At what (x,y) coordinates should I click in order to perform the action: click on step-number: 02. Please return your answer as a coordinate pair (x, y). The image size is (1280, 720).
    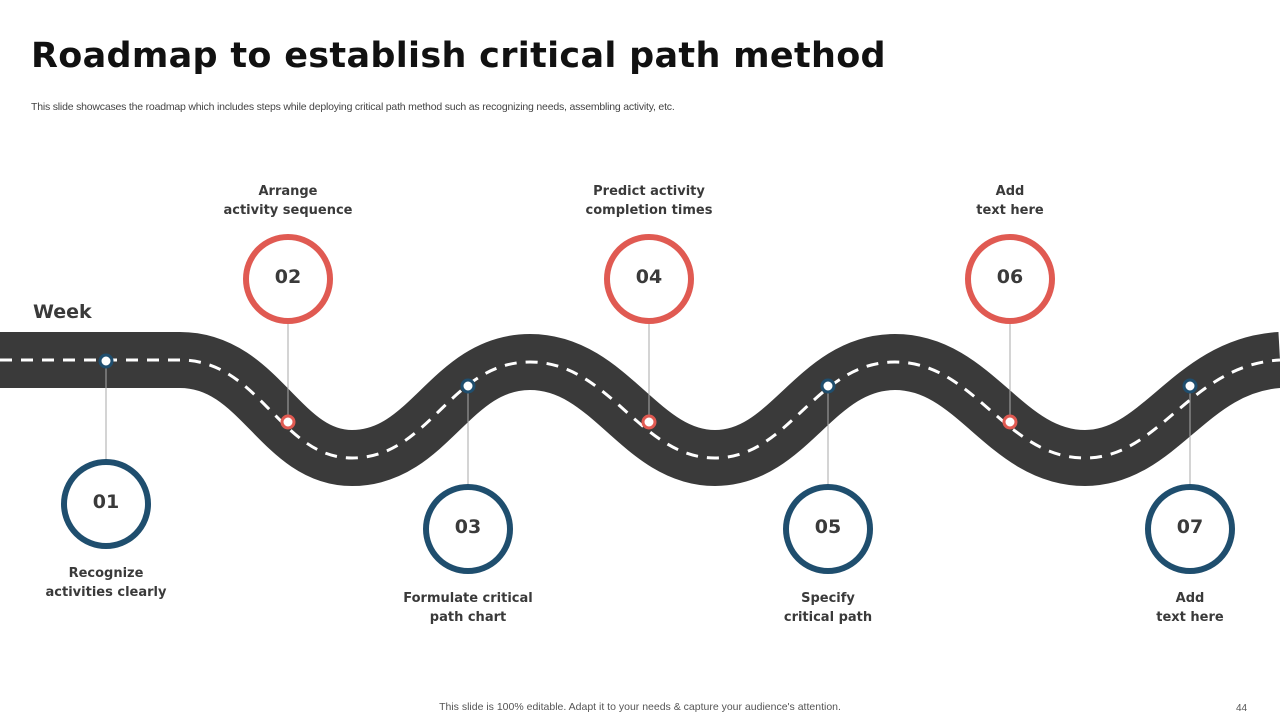
    Looking at the image, I should click on (288, 277).